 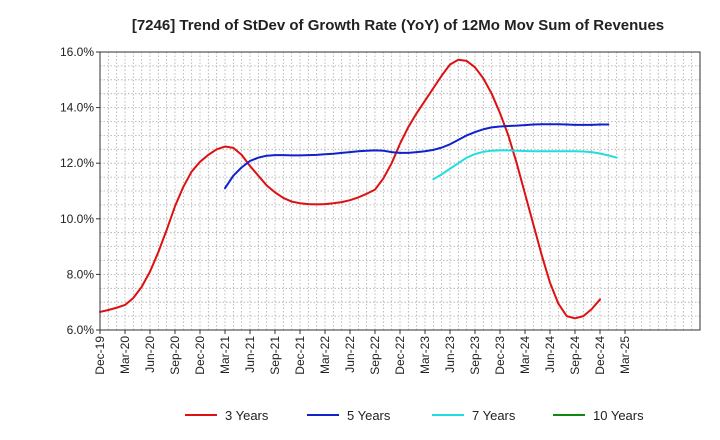 I want to click on x-tick-label: Sep-22, so click(x=375, y=355).